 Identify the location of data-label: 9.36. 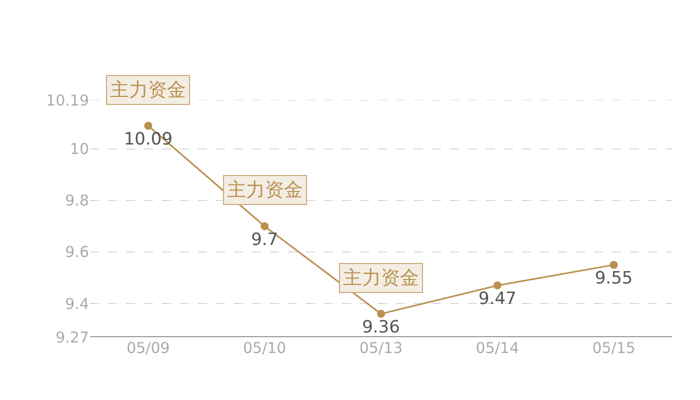
(381, 328).